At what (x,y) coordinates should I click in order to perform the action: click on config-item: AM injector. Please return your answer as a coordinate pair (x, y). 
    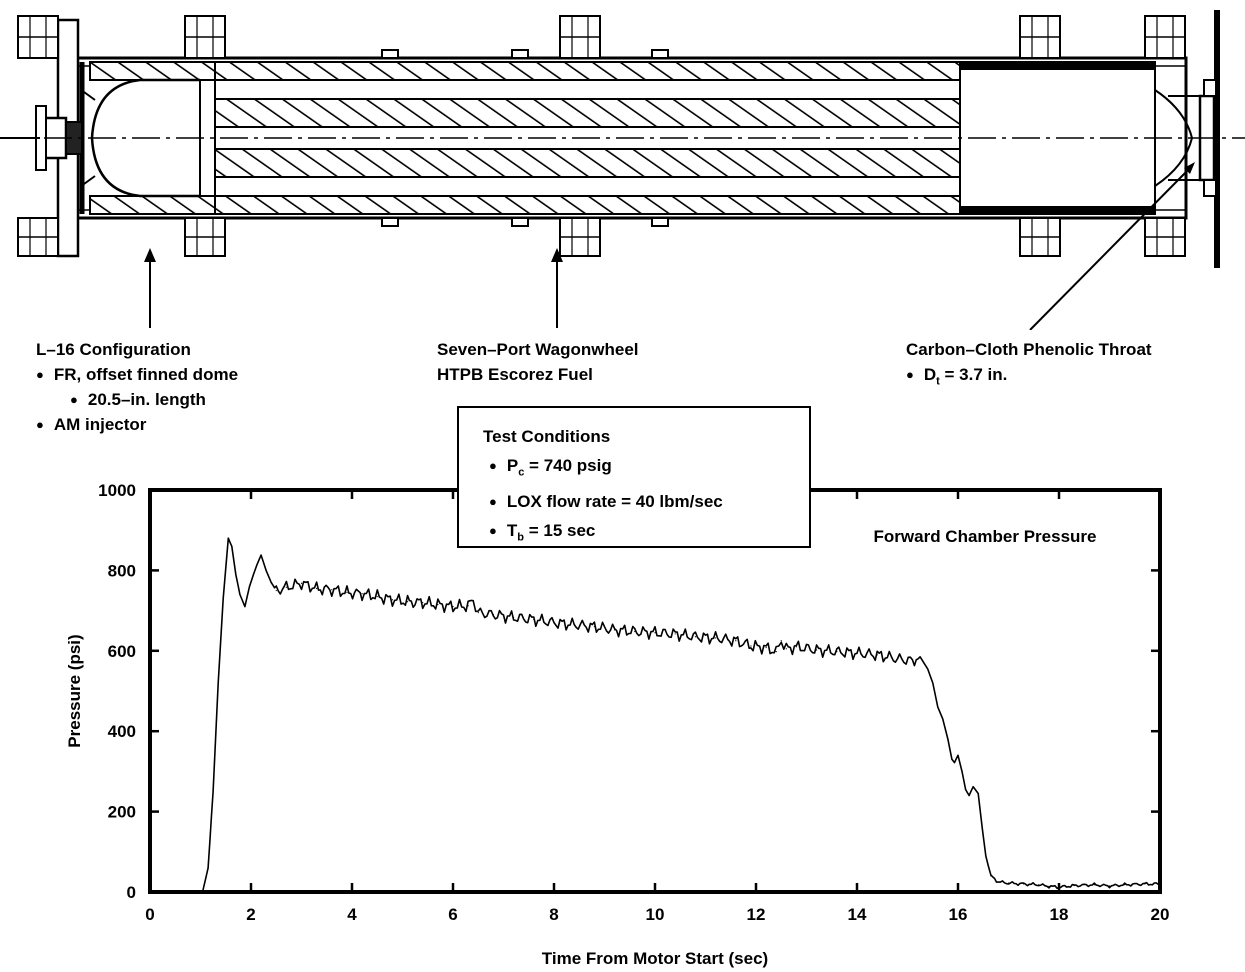
    Looking at the image, I should click on (137, 424).